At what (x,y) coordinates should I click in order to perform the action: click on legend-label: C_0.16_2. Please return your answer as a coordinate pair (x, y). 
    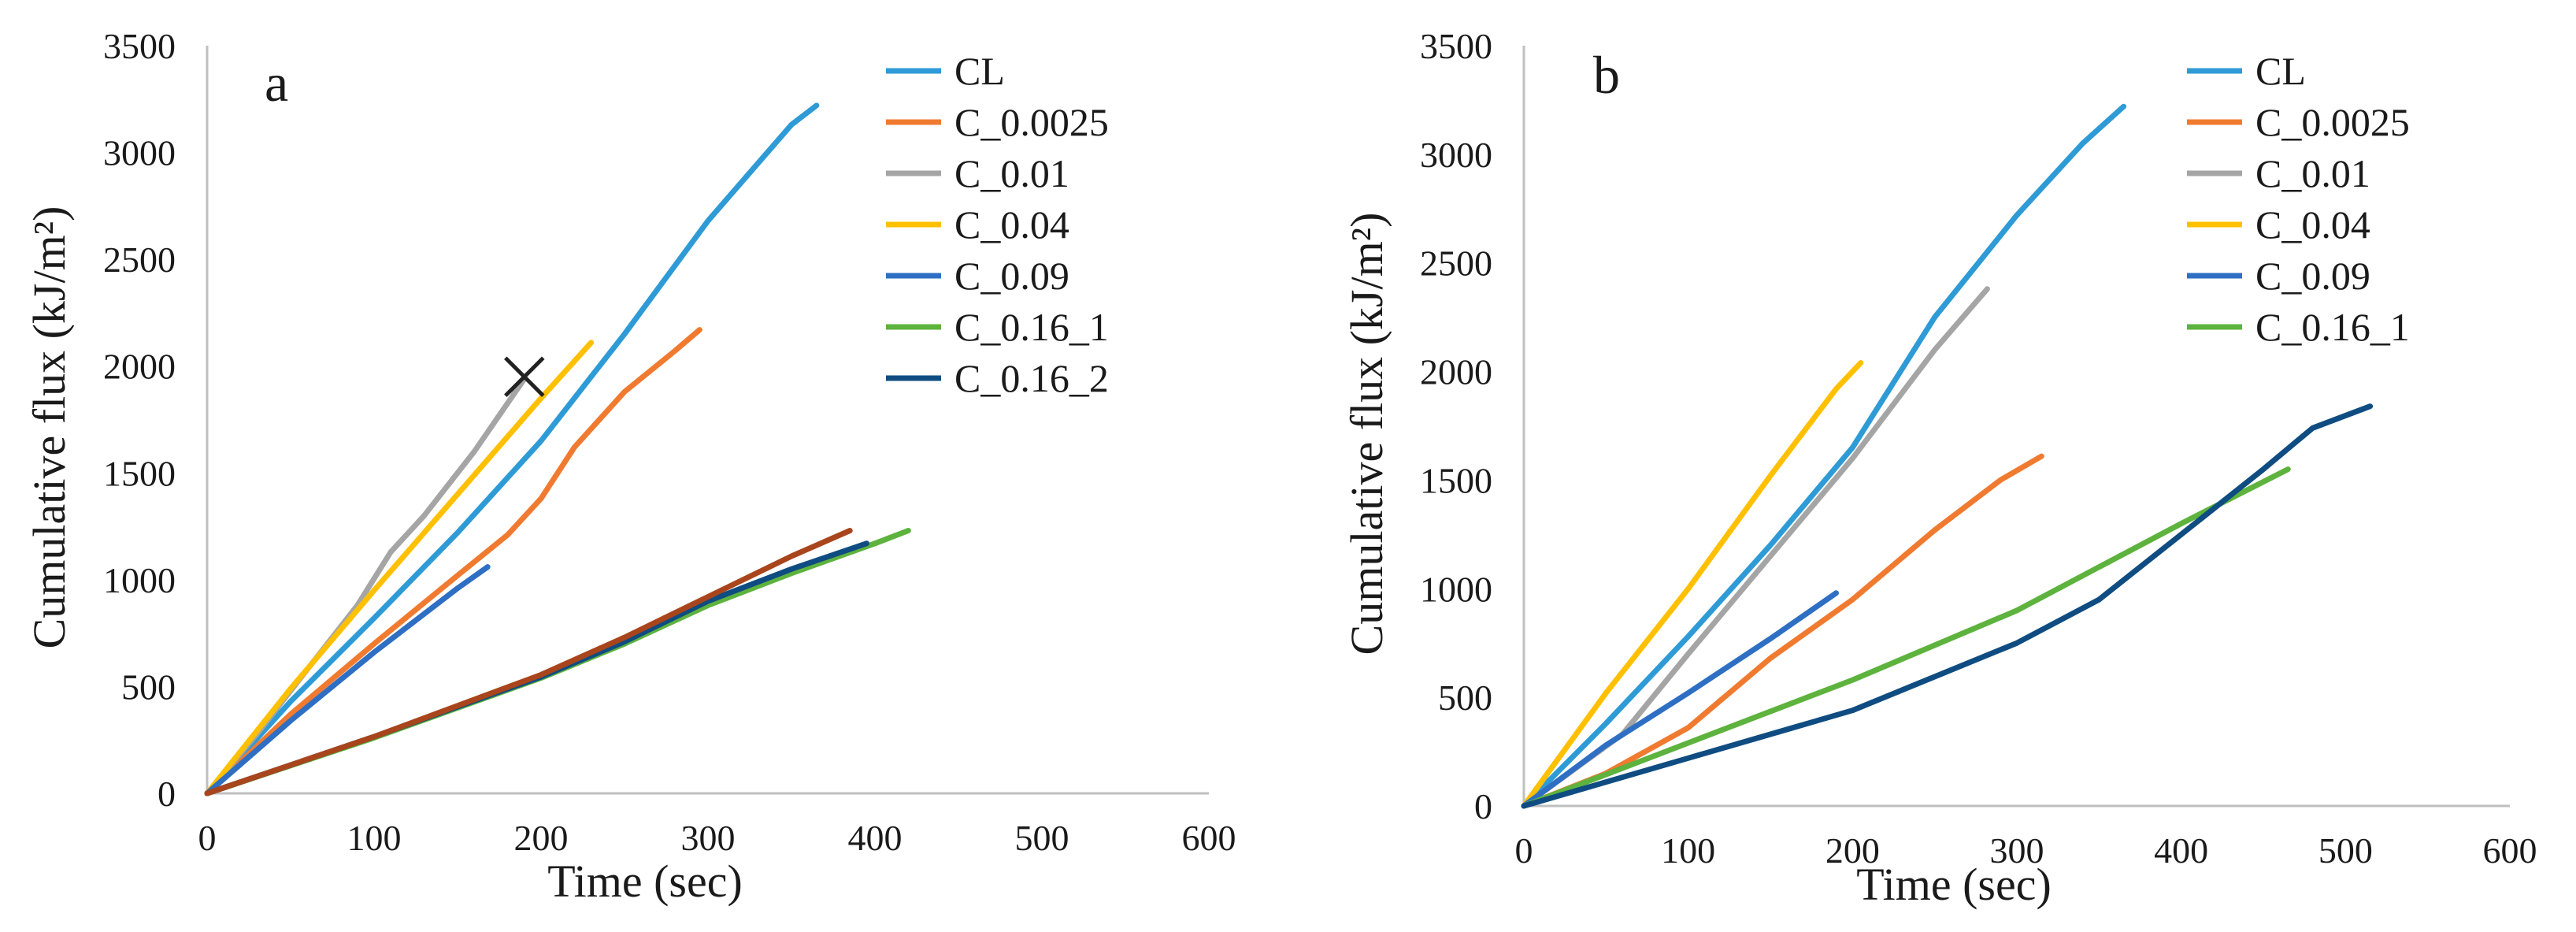
    Looking at the image, I should click on (1031, 378).